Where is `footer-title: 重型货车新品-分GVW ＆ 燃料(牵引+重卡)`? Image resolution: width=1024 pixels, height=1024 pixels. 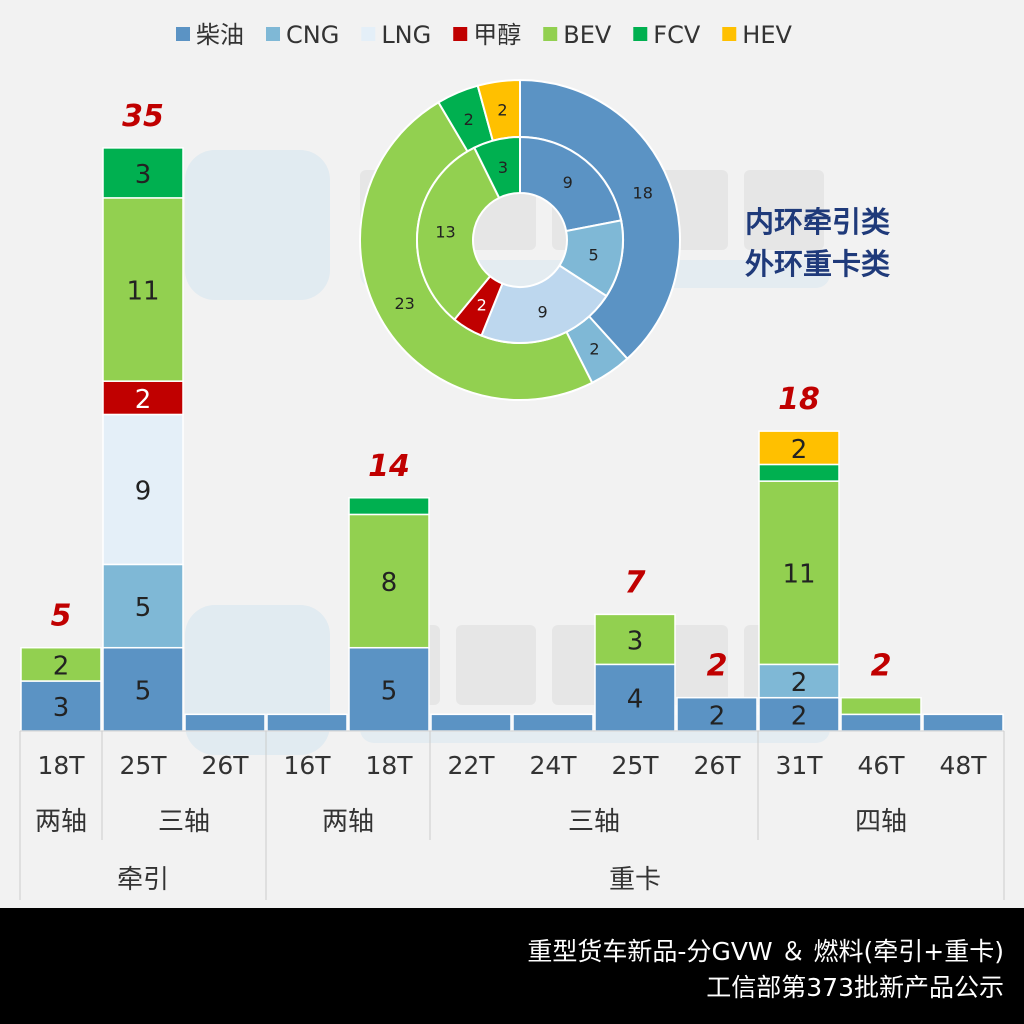
footer-title: 重型货车新品-分GVW ＆ 燃料(牵引+重卡) is located at coordinates (765, 951).